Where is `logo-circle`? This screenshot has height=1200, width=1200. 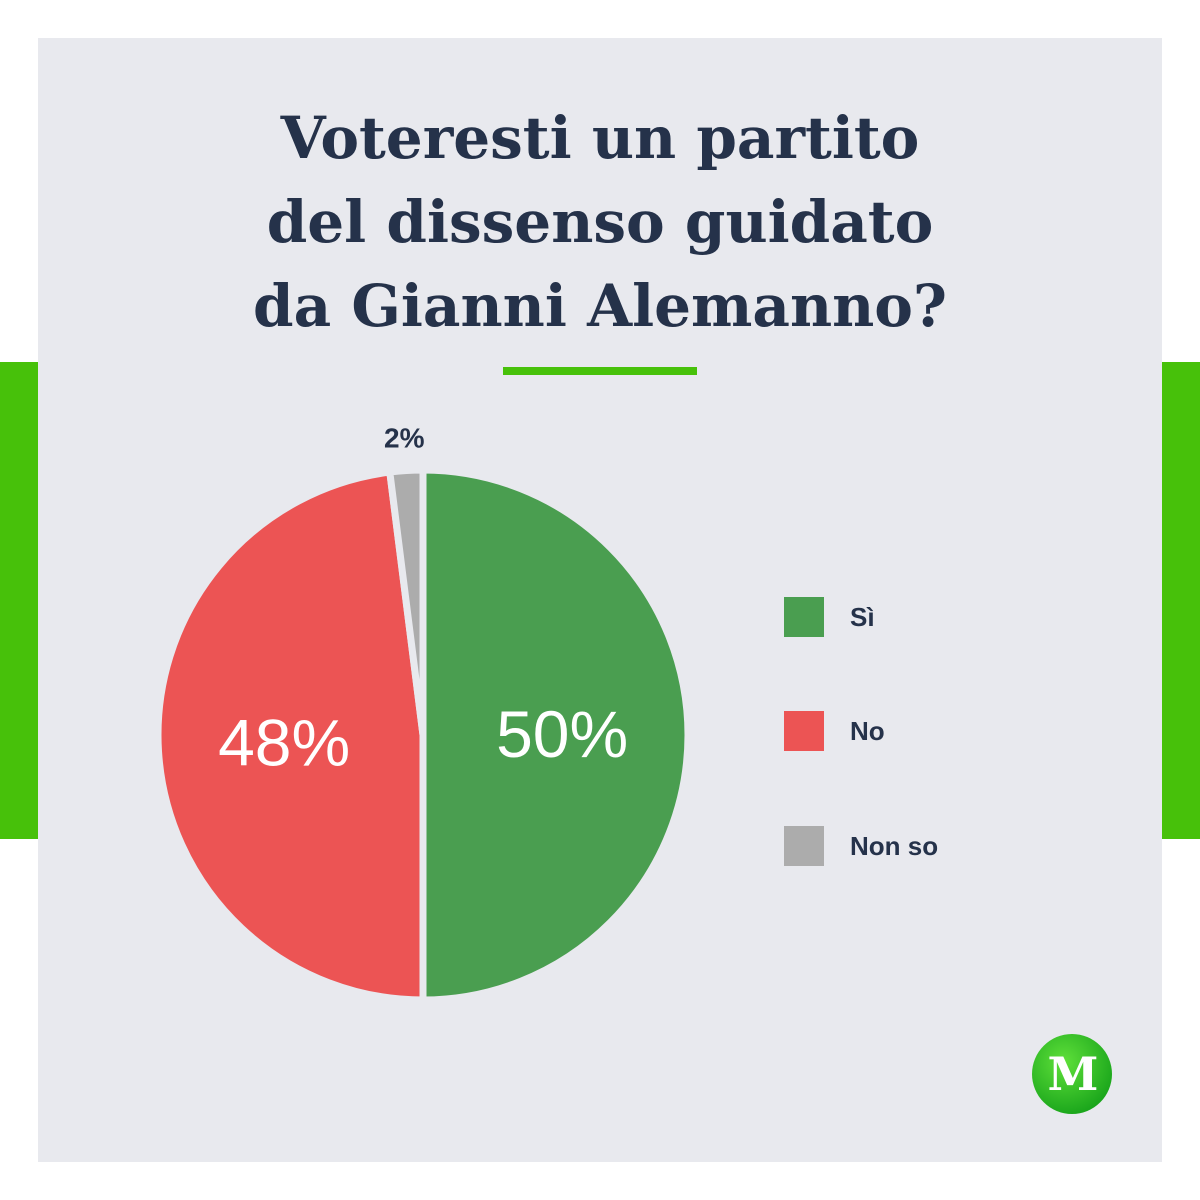 logo-circle is located at coordinates (1072, 1074).